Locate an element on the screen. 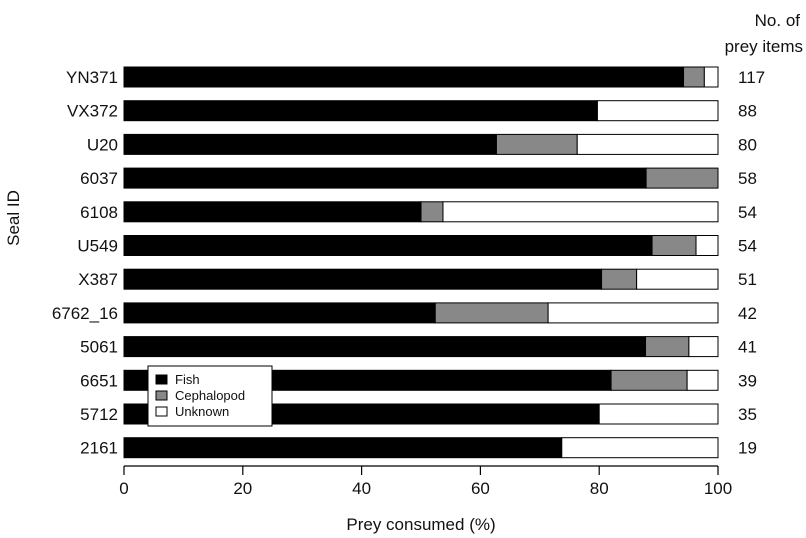 The width and height of the screenshot is (806, 538). category-label: 6108 is located at coordinates (99, 212).